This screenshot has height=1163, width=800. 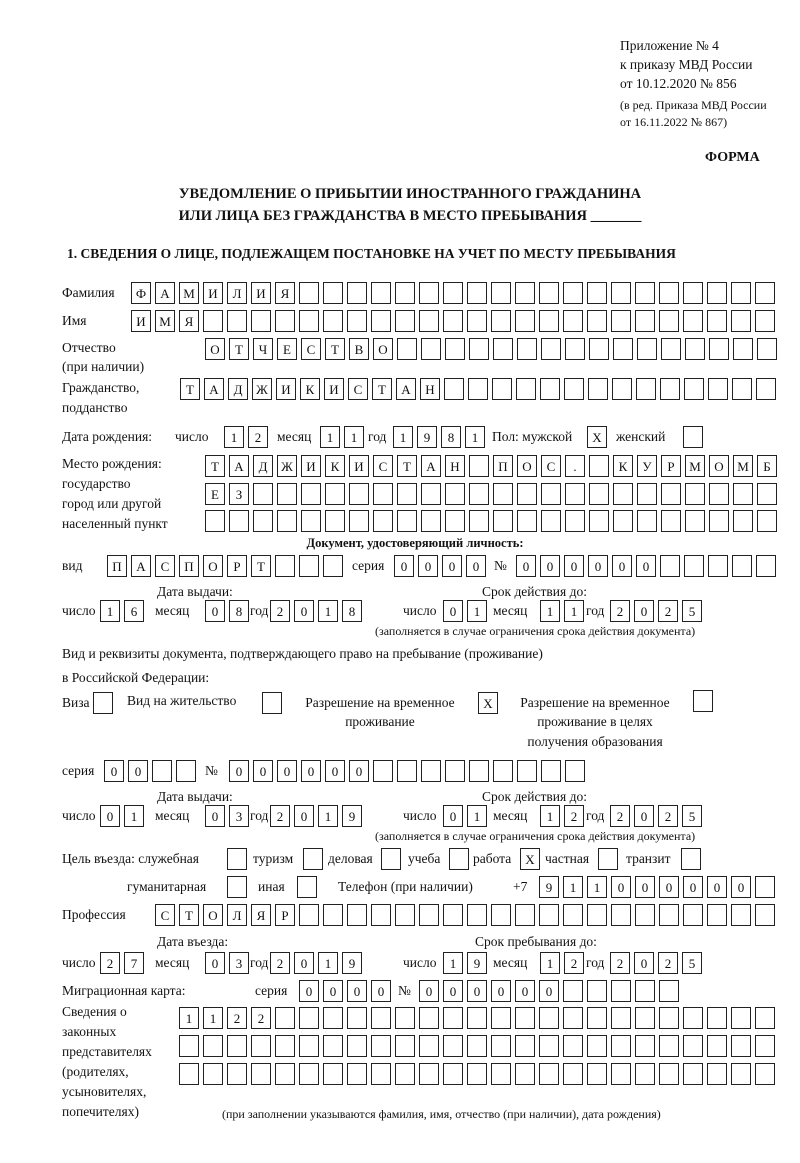 What do you see at coordinates (743, 466) in the screenshot?
I see `char-box: М` at bounding box center [743, 466].